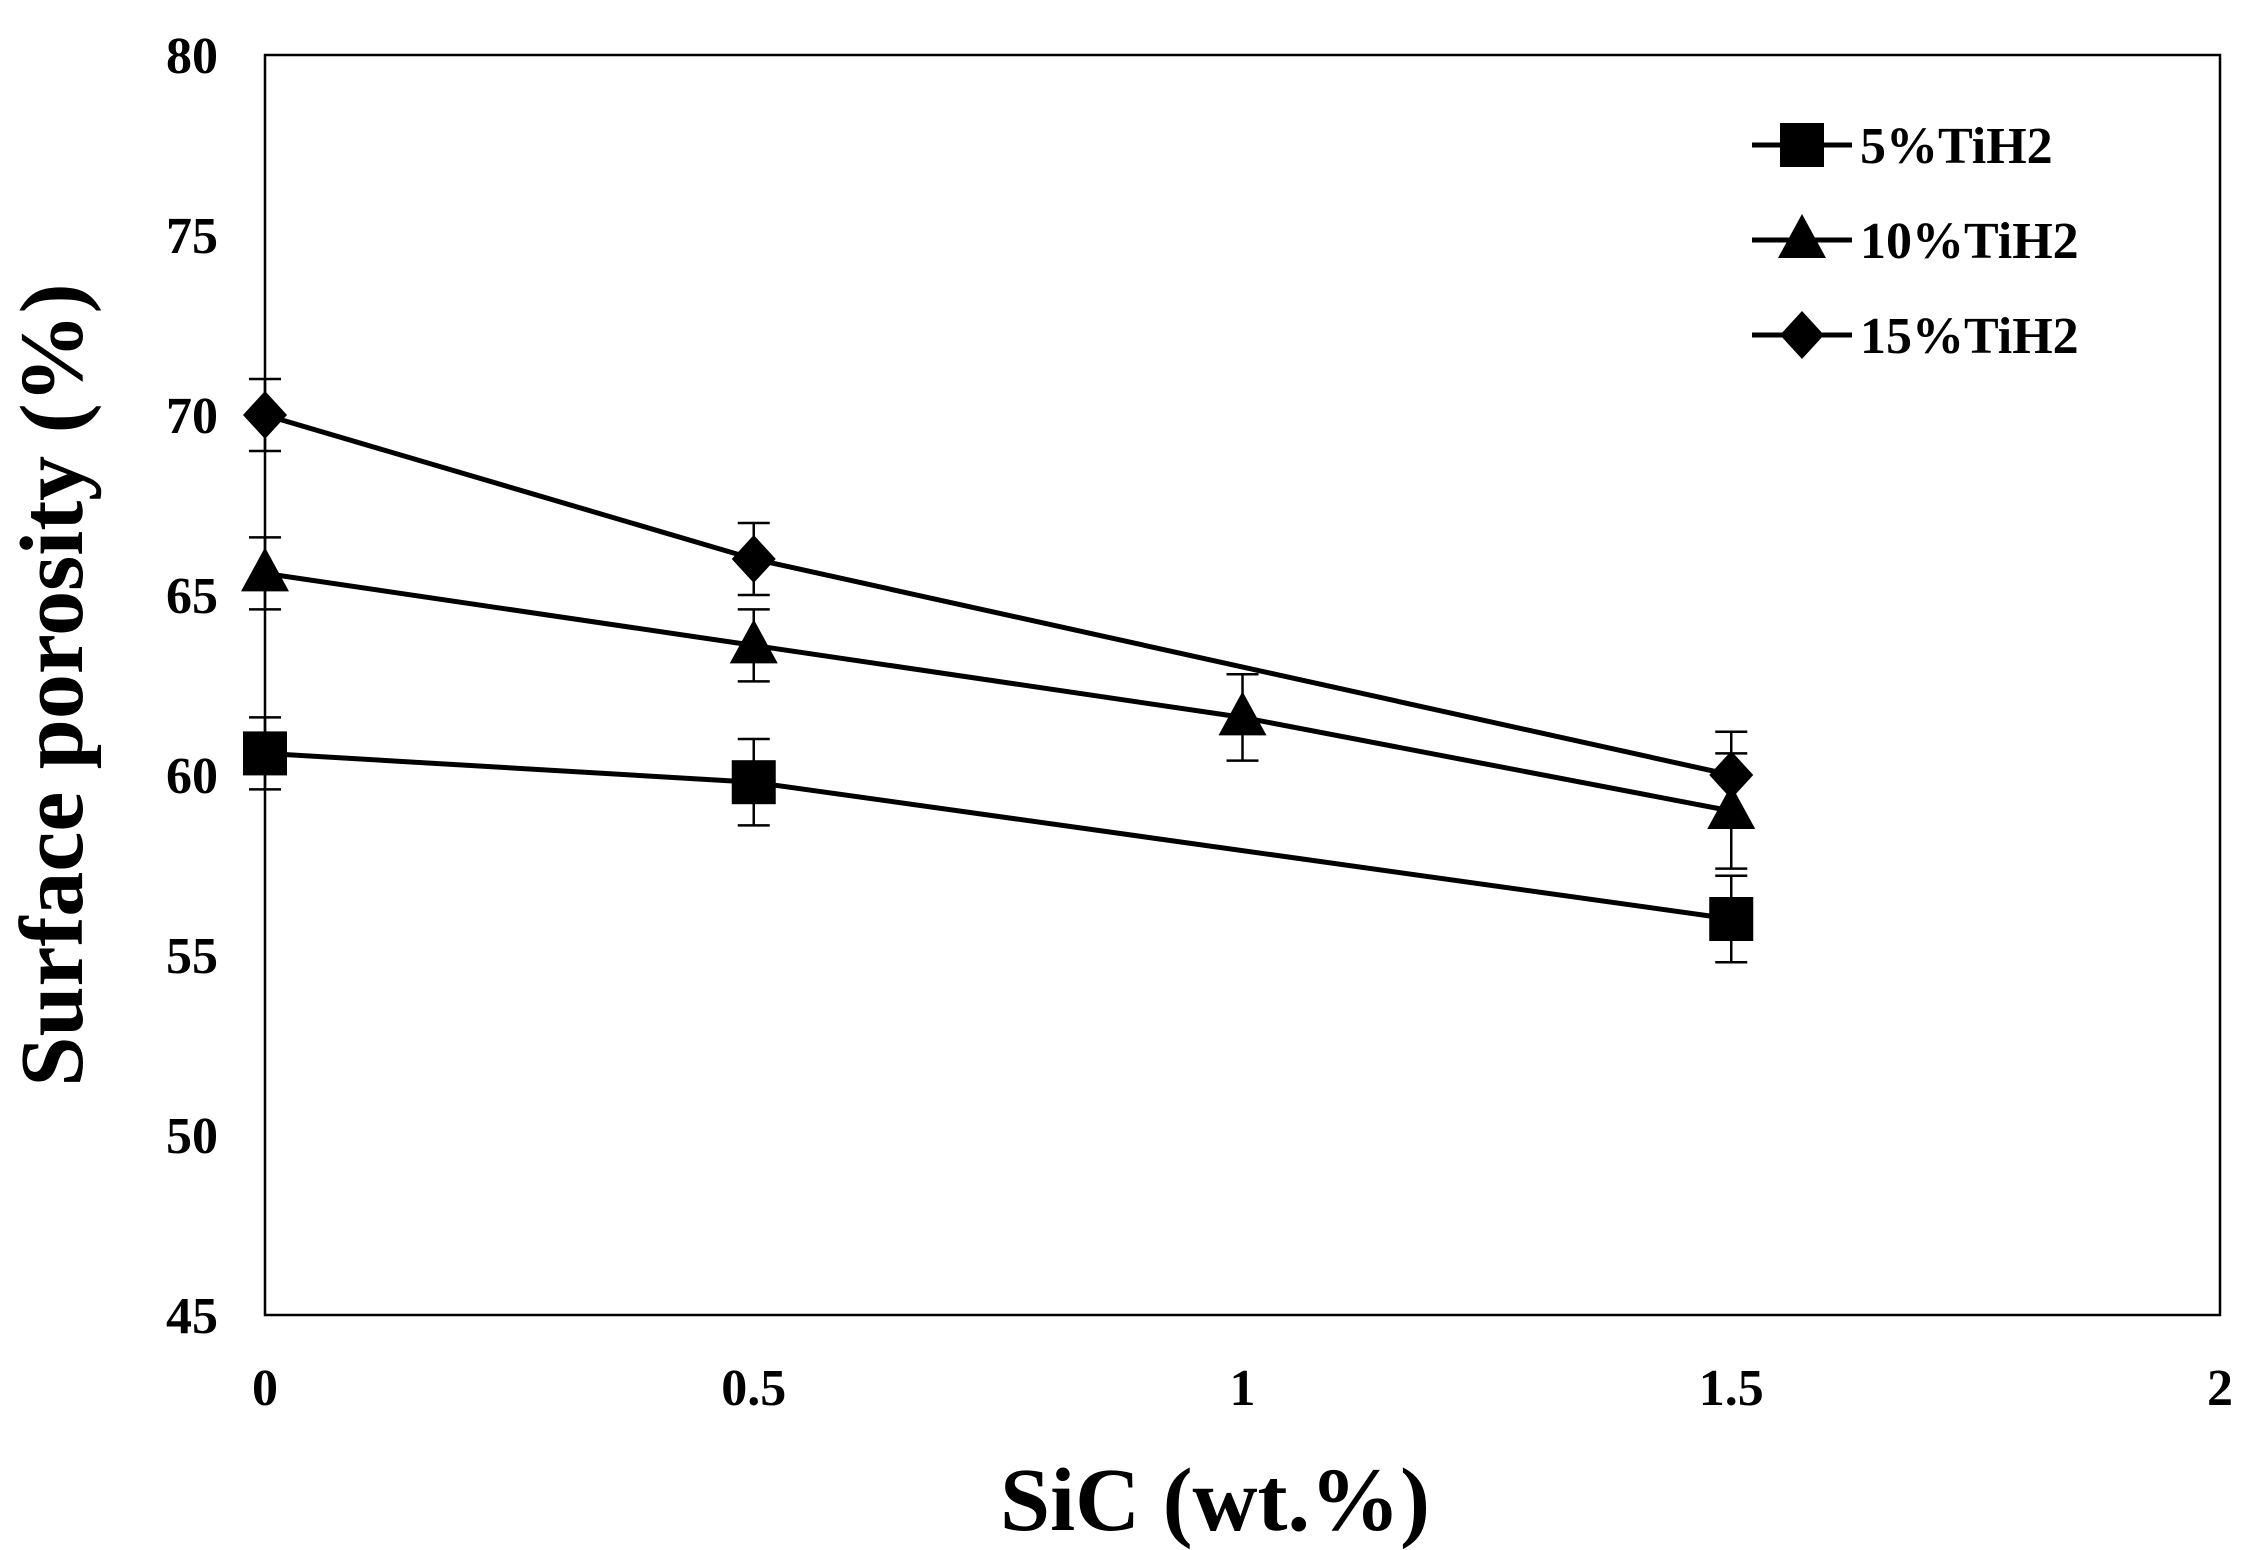 The height and width of the screenshot is (1550, 2256). I want to click on y-tick-label: 55, so click(192, 956).